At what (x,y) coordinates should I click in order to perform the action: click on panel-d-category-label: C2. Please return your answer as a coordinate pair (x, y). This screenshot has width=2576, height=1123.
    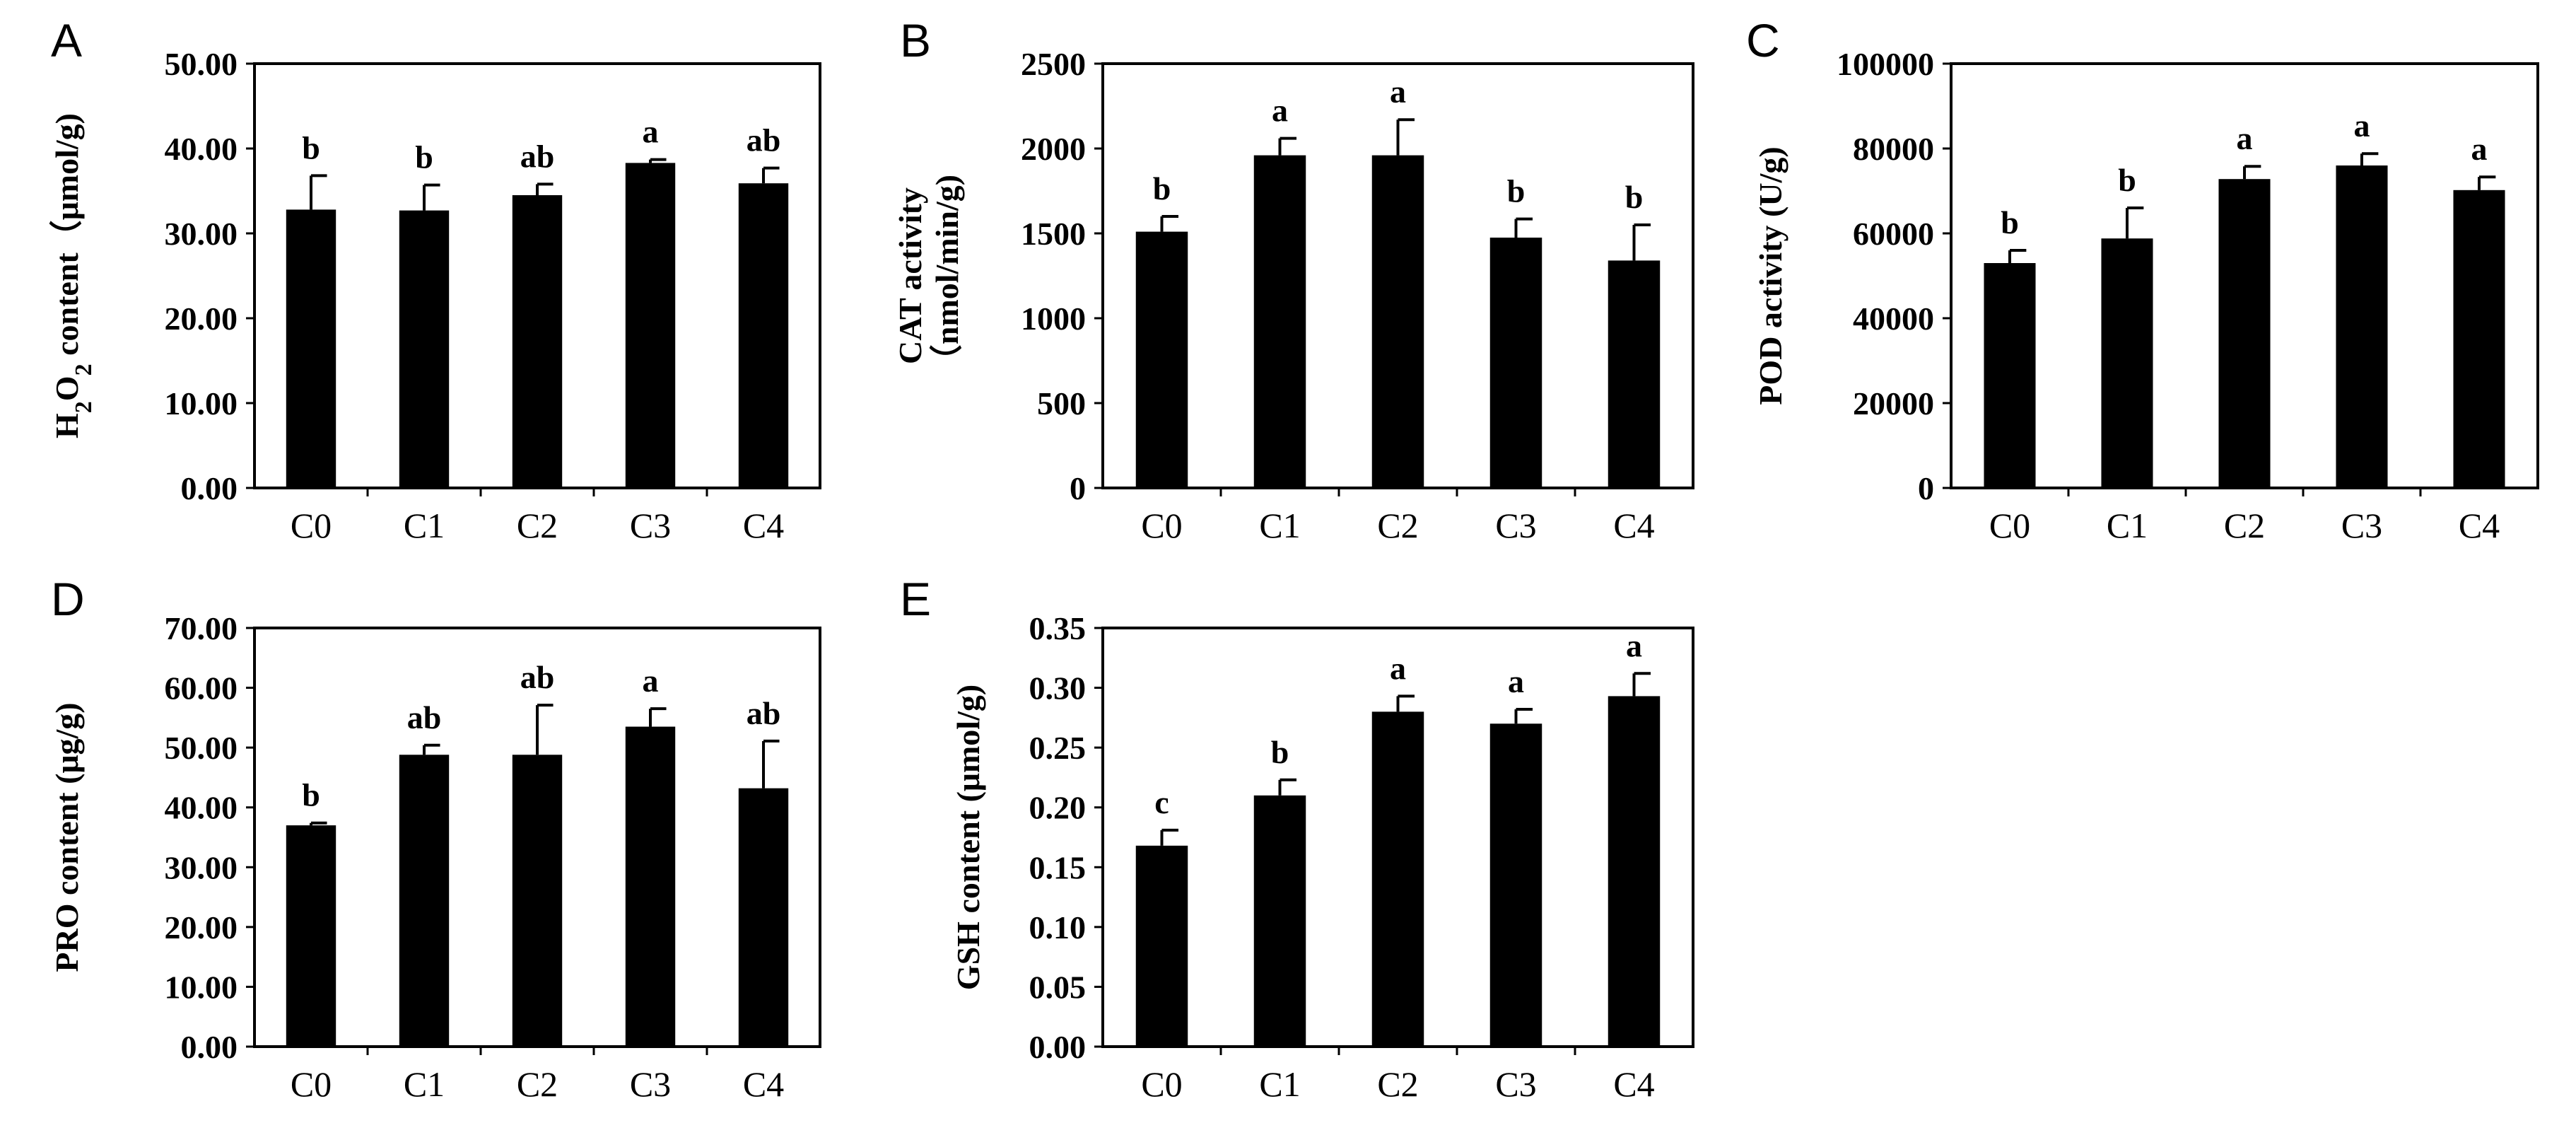
    Looking at the image, I should click on (537, 1084).